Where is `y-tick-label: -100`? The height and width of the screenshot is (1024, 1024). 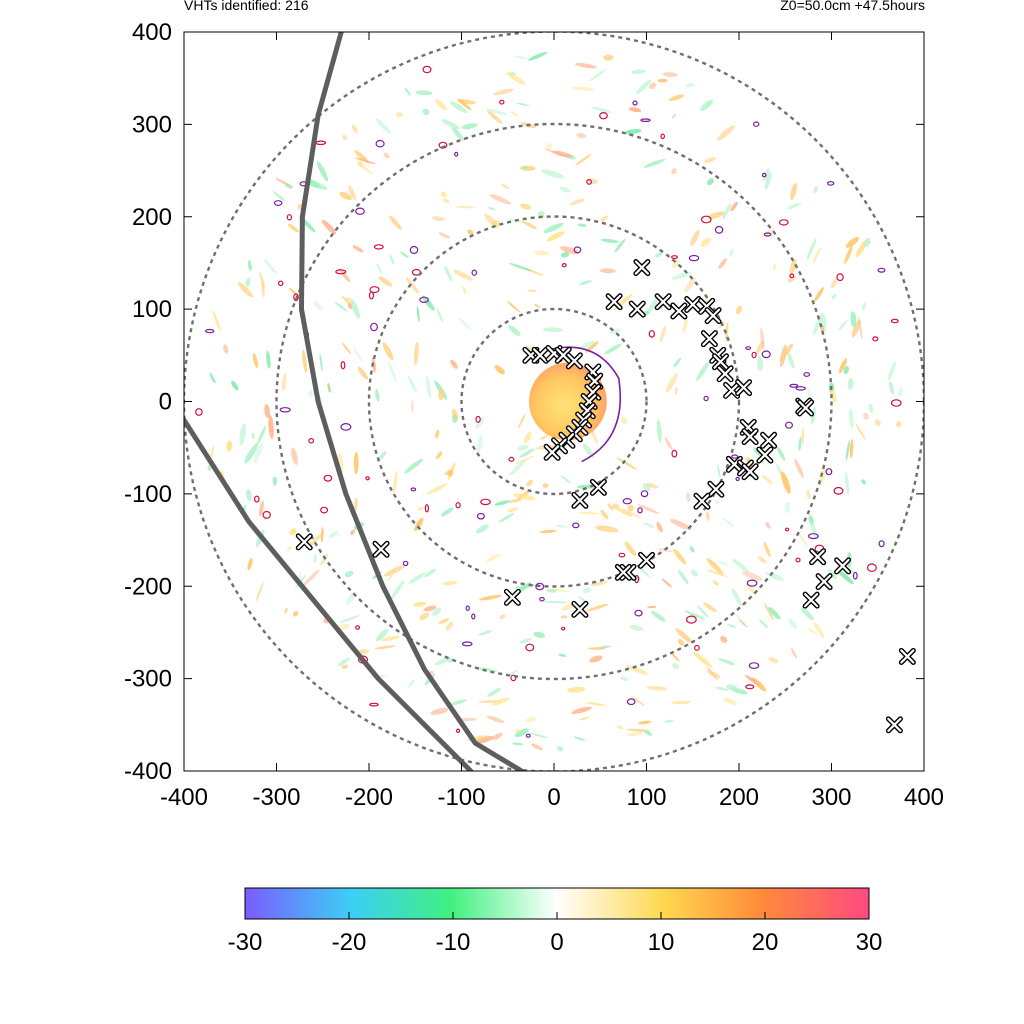 y-tick-label: -100 is located at coordinates (148, 494).